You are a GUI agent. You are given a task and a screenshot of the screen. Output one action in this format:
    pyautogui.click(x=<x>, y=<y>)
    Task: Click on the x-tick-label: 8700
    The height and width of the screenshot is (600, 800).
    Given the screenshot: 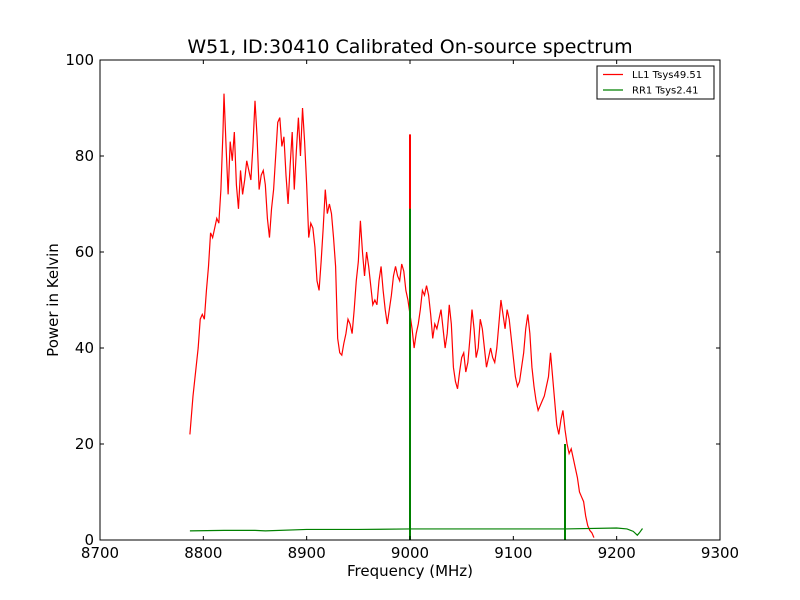 What is the action you would take?
    pyautogui.click(x=100, y=553)
    